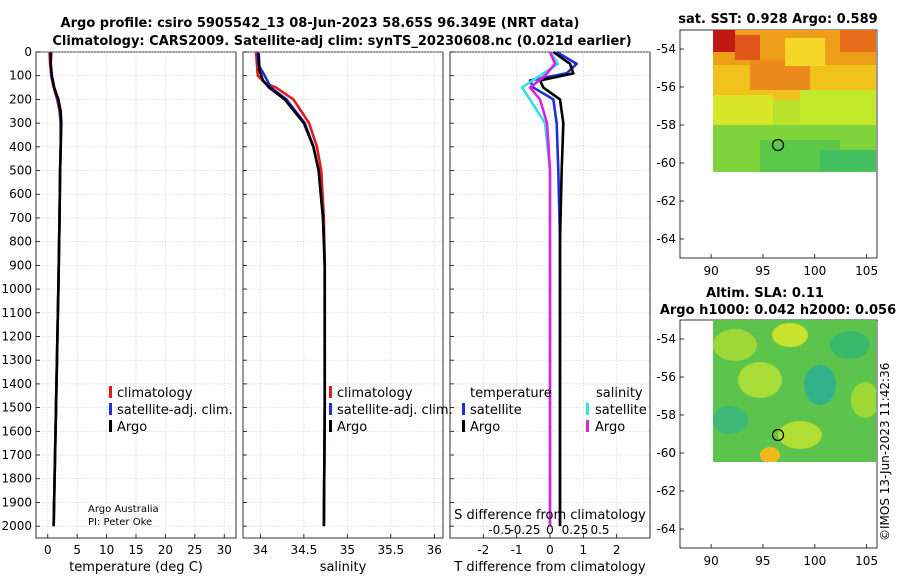  I want to click on series-line-temperature-argo, so click(556, 288).